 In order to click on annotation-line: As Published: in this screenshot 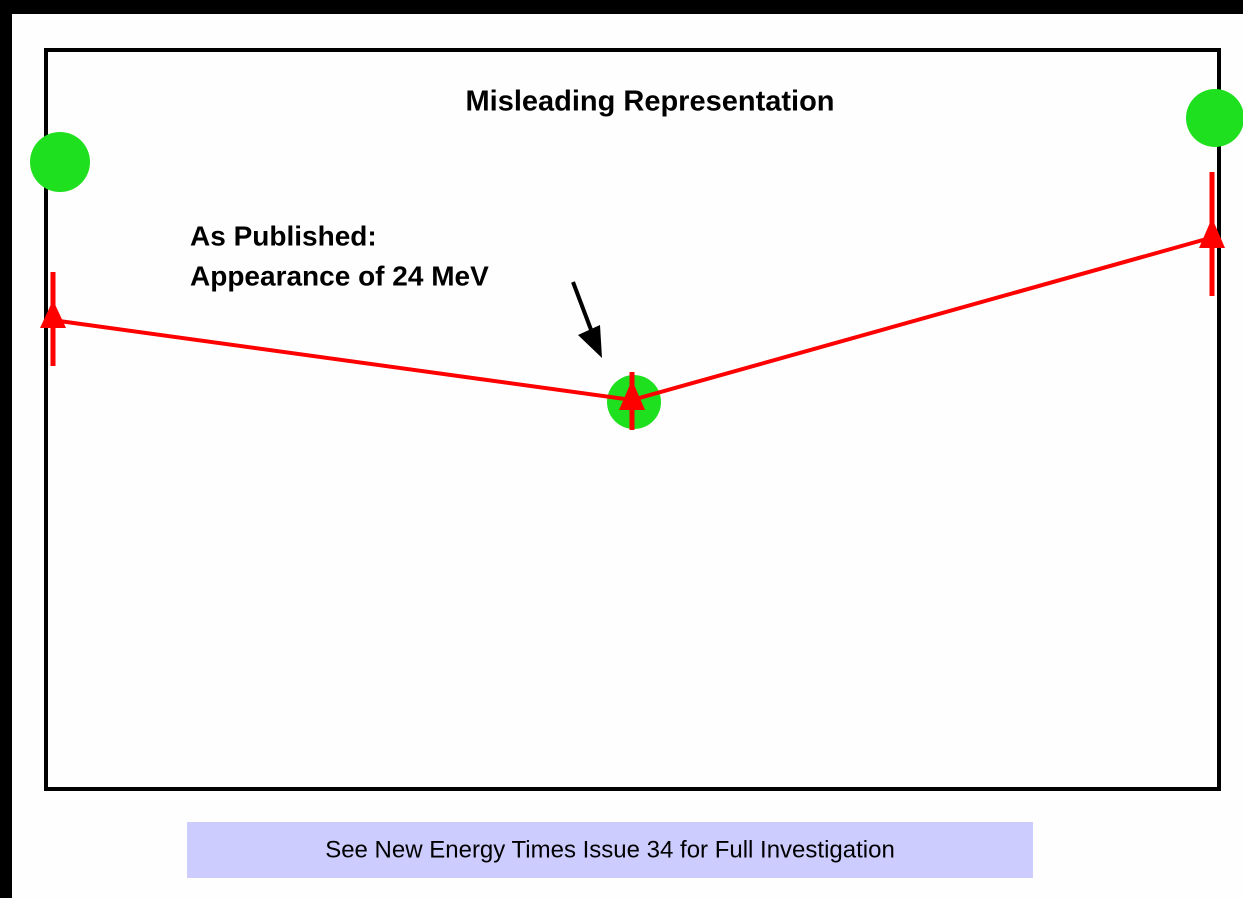, I will do `click(283, 235)`.